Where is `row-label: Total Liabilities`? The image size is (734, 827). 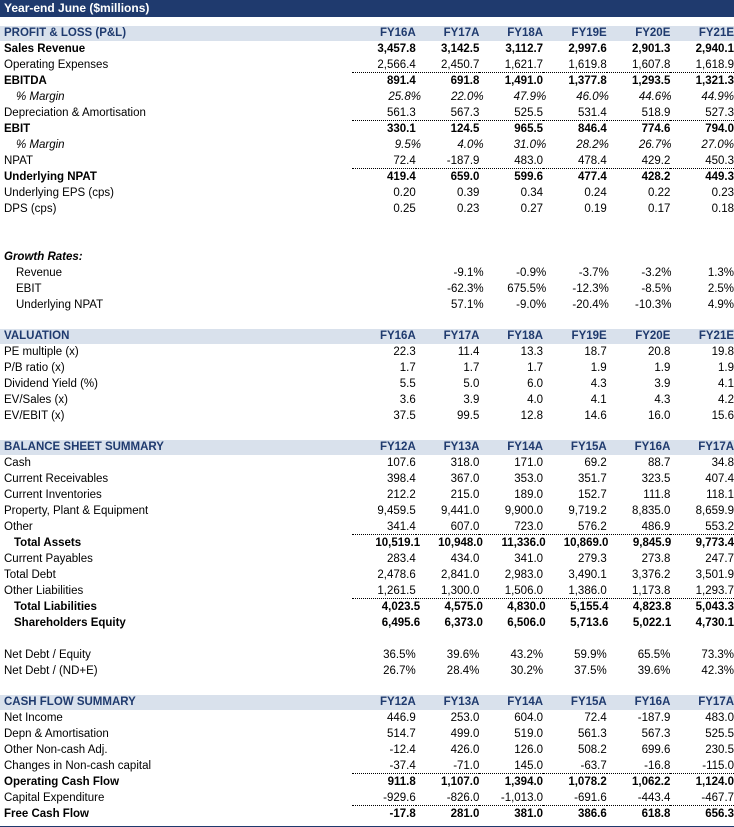
row-label: Total Liabilities is located at coordinates (55, 607).